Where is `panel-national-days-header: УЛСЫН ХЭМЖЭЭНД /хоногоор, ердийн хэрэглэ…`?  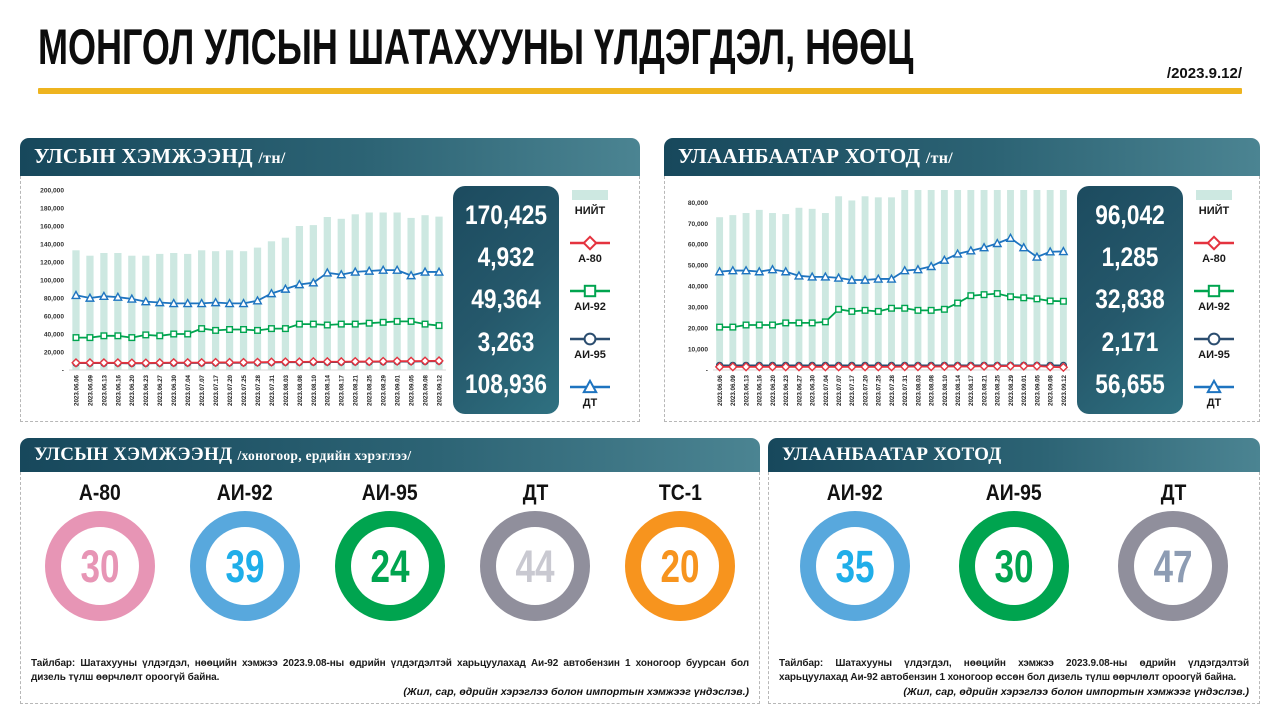
panel-national-days-header: УЛСЫН ХЭМЖЭЭНД /хоногоор, ердийн хэрэглэ… is located at coordinates (390, 455).